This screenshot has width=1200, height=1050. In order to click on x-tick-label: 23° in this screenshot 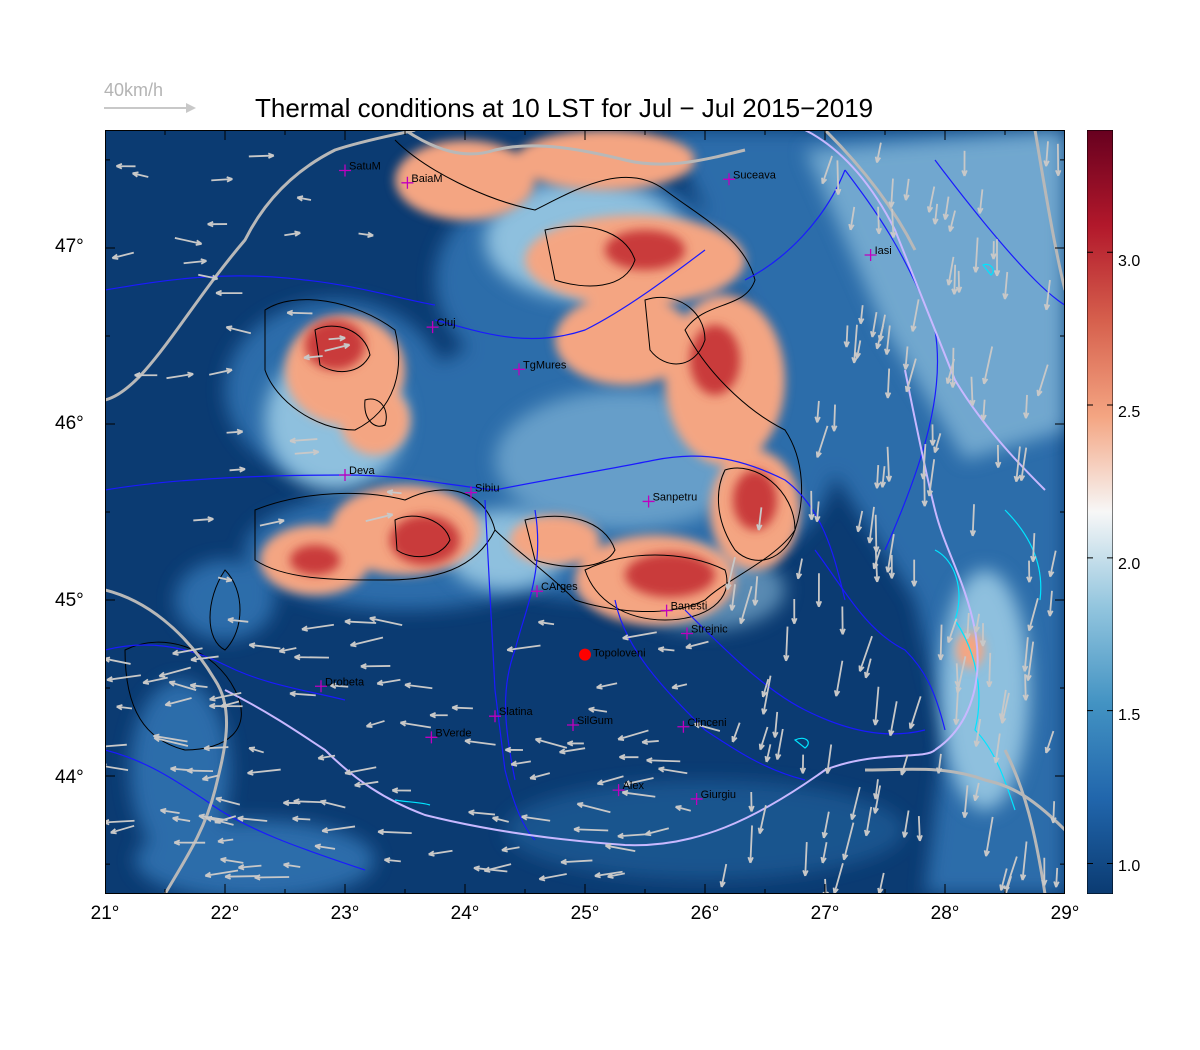, I will do `click(345, 913)`.